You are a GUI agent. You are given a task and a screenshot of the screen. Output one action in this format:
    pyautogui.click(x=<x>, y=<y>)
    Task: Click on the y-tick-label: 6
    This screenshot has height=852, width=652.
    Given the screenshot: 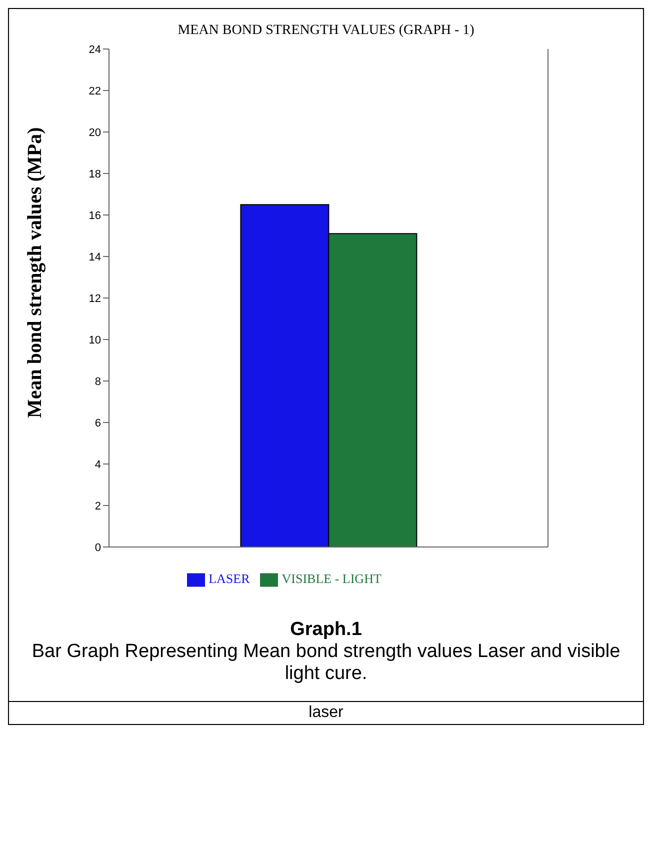 What is the action you would take?
    pyautogui.click(x=97, y=423)
    